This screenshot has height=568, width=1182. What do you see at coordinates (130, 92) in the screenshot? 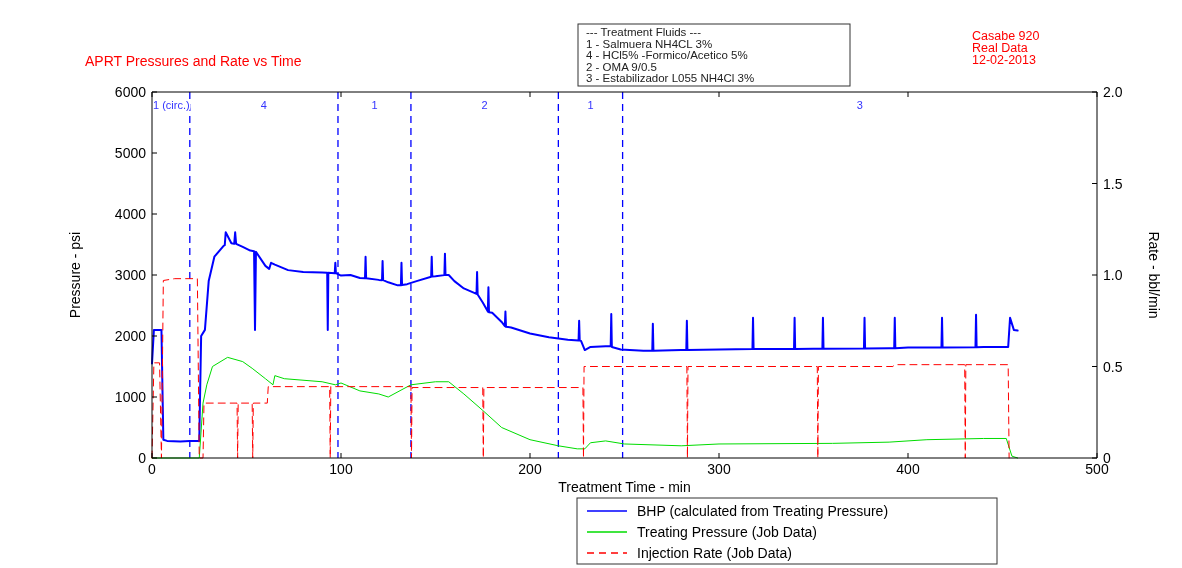
I see `y-tick-label: 6000` at bounding box center [130, 92].